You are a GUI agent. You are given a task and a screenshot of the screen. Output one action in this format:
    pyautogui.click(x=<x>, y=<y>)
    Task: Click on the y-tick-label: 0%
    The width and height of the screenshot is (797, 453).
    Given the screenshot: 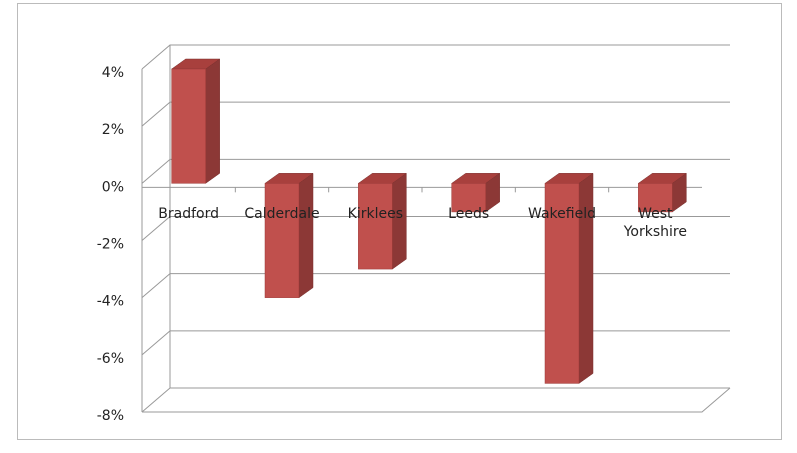 What is the action you would take?
    pyautogui.click(x=113, y=187)
    